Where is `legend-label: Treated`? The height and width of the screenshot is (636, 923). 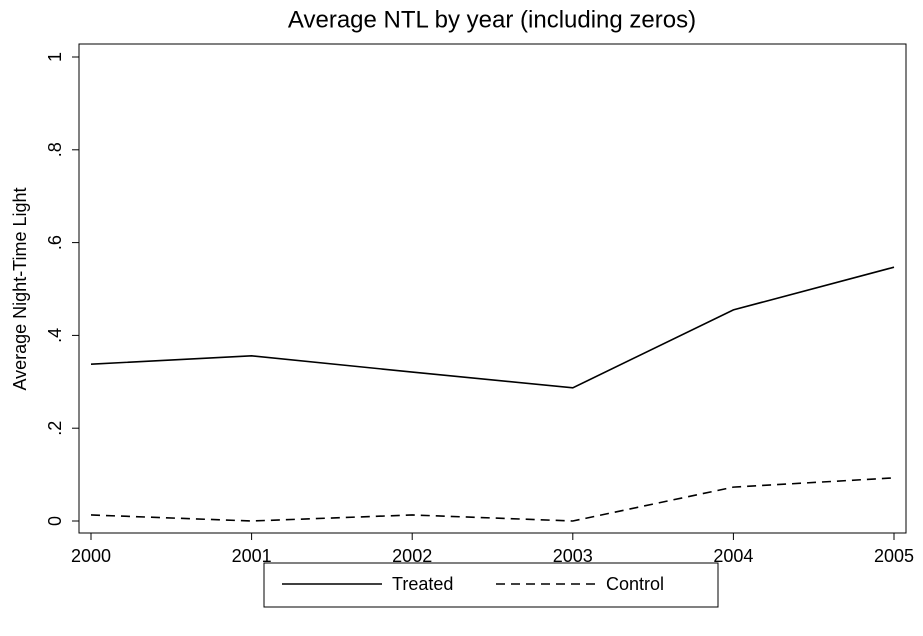
legend-label: Treated is located at coordinates (422, 584).